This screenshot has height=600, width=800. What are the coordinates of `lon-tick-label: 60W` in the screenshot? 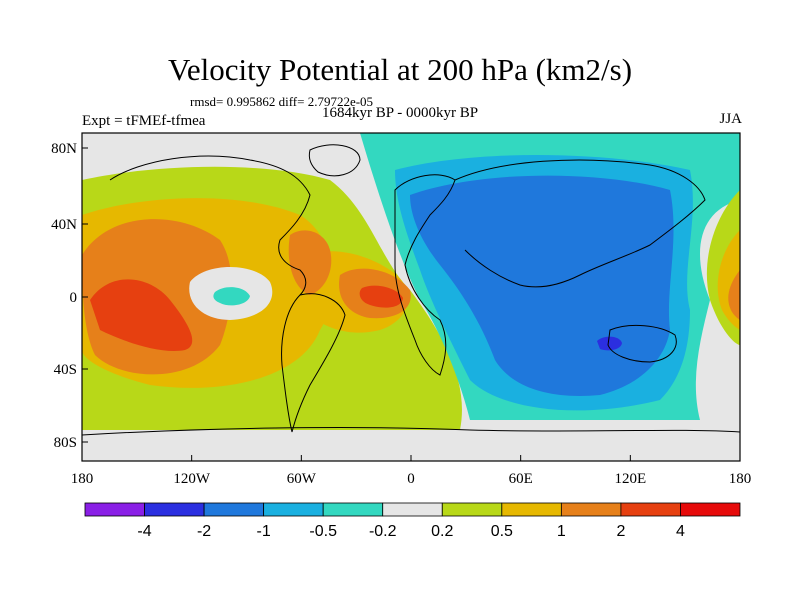 It's located at (302, 479).